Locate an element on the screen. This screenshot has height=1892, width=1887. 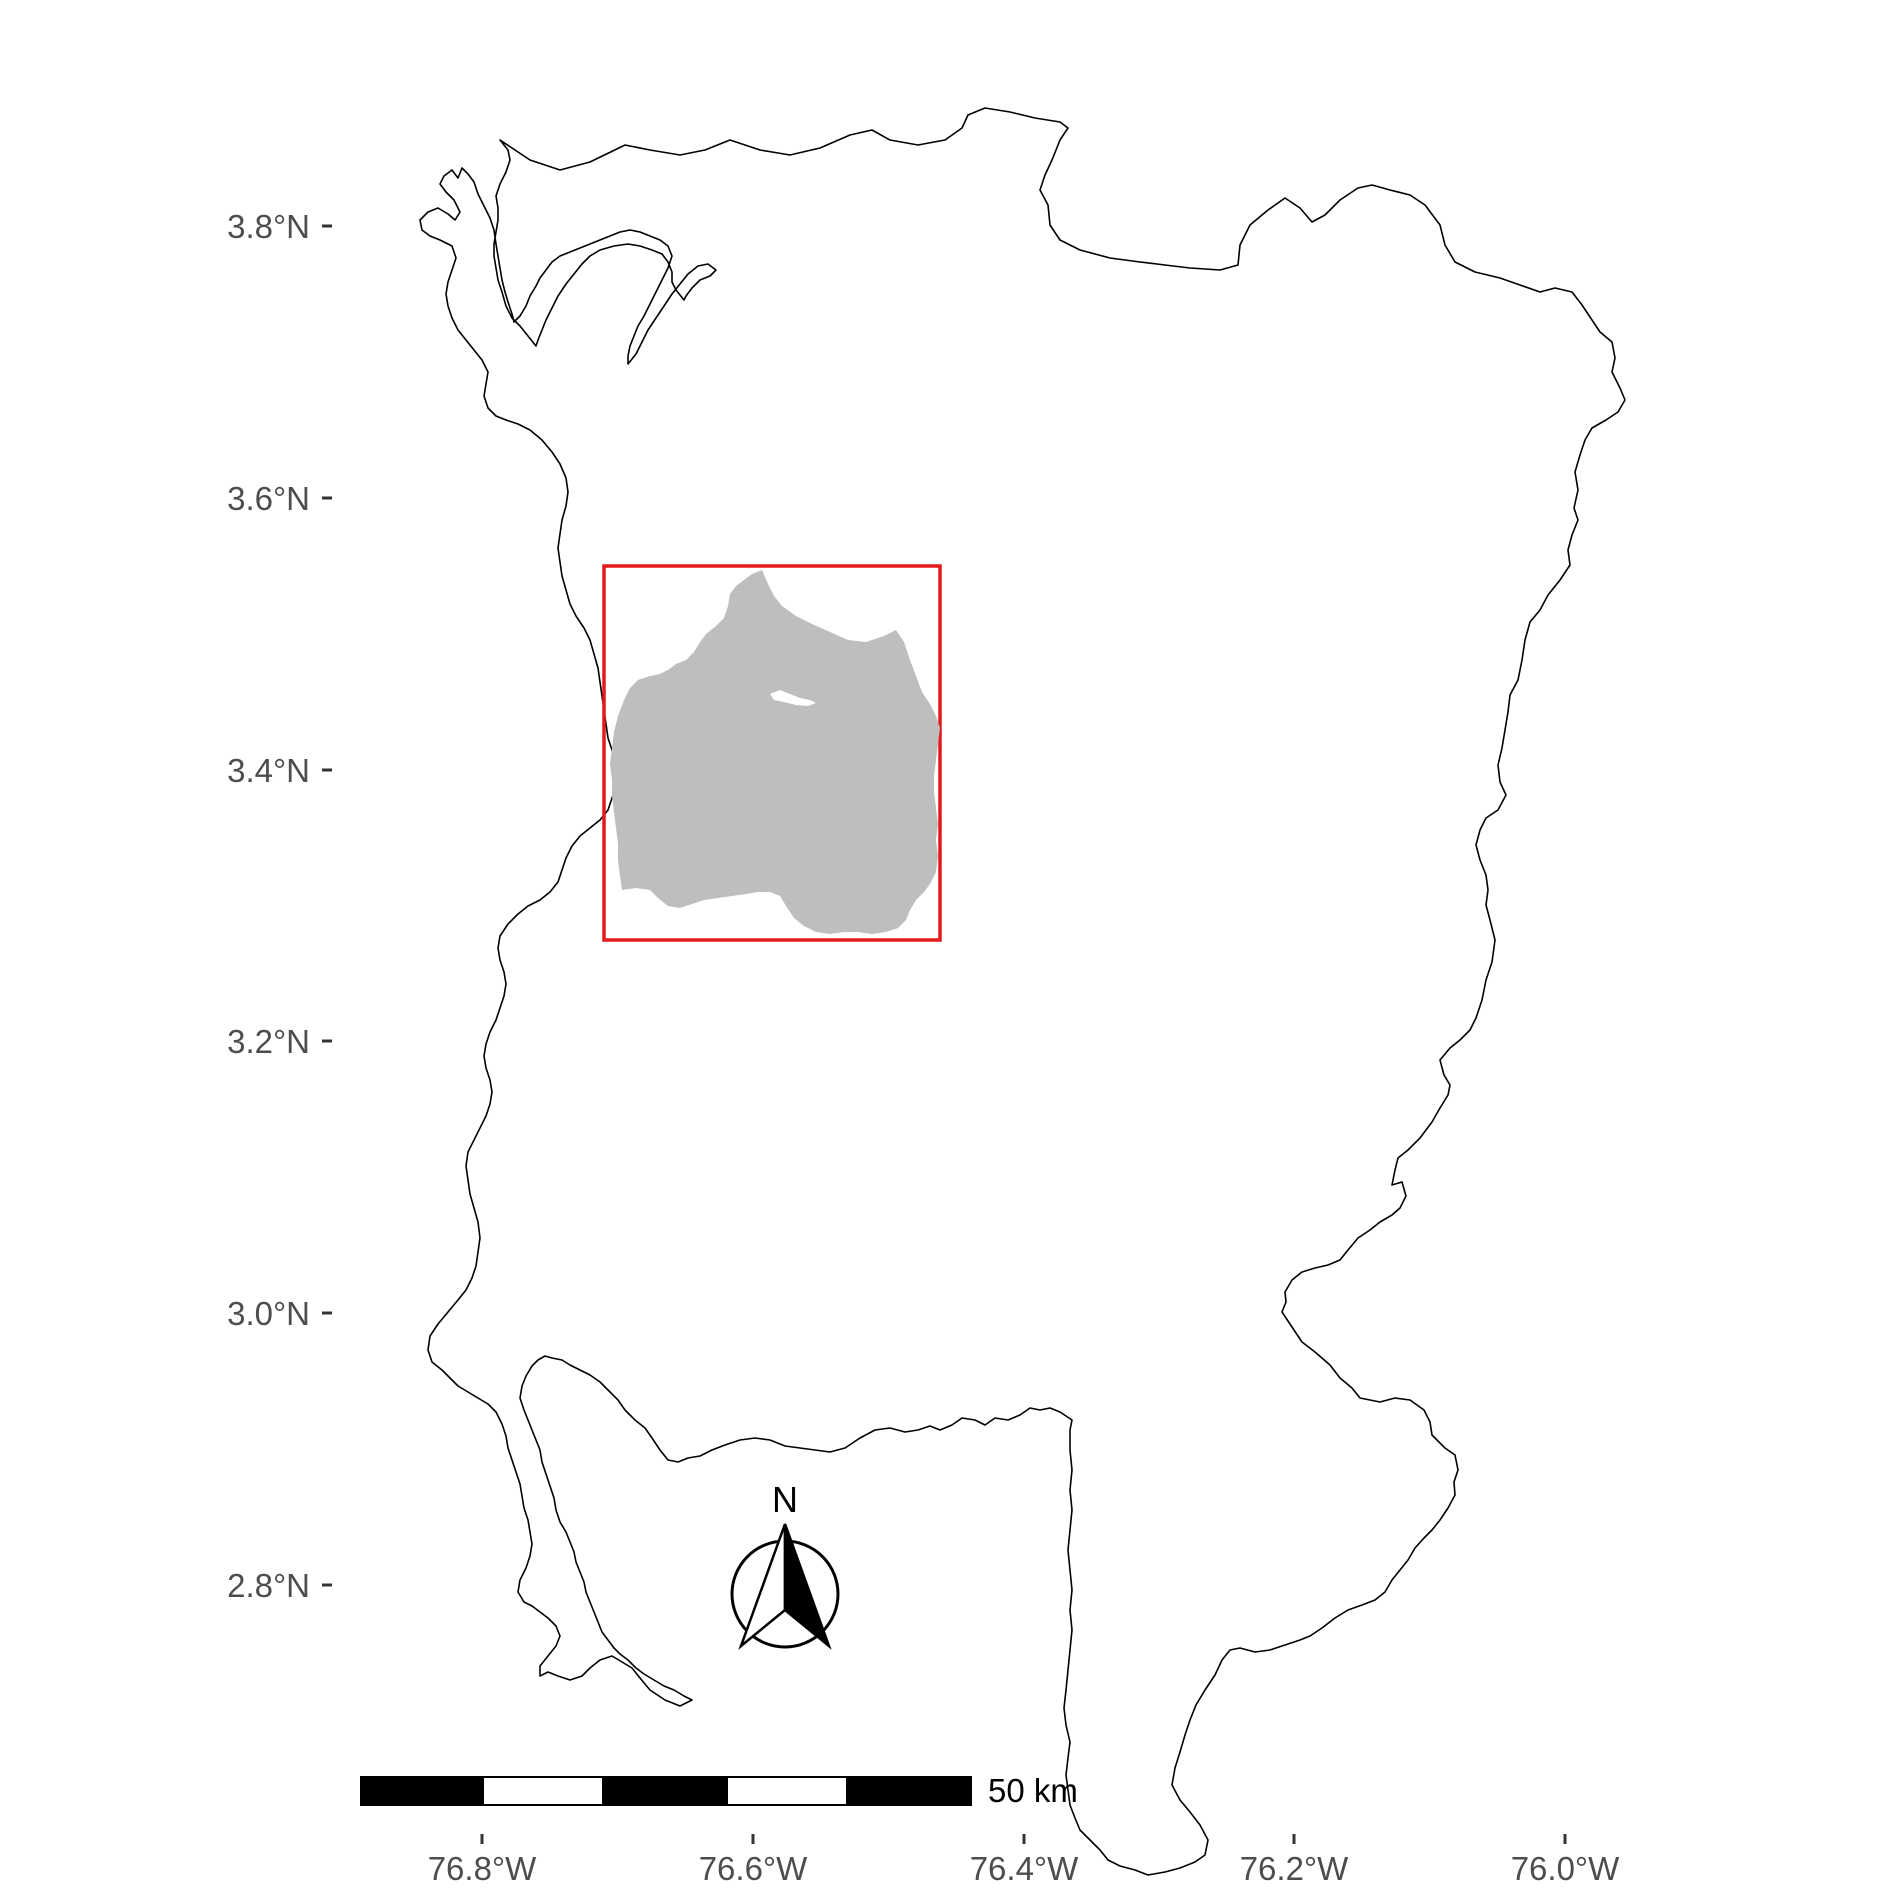
north-arrow-label: N is located at coordinates (785, 1499).